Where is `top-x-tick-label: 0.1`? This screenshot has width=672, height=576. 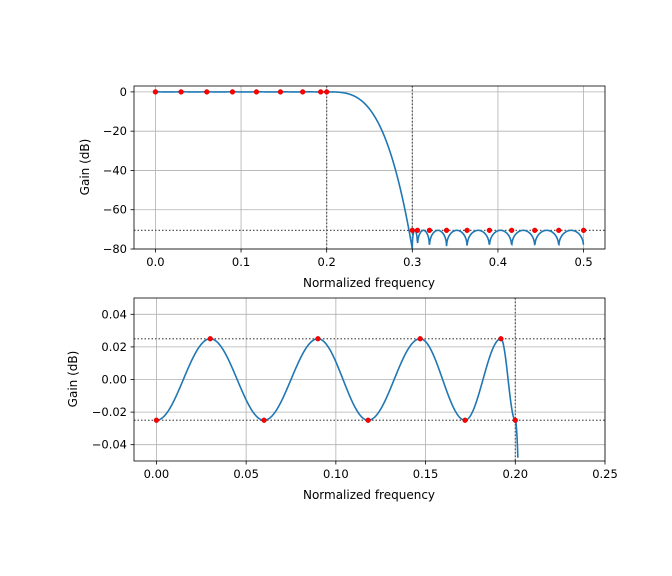 top-x-tick-label: 0.1 is located at coordinates (241, 262).